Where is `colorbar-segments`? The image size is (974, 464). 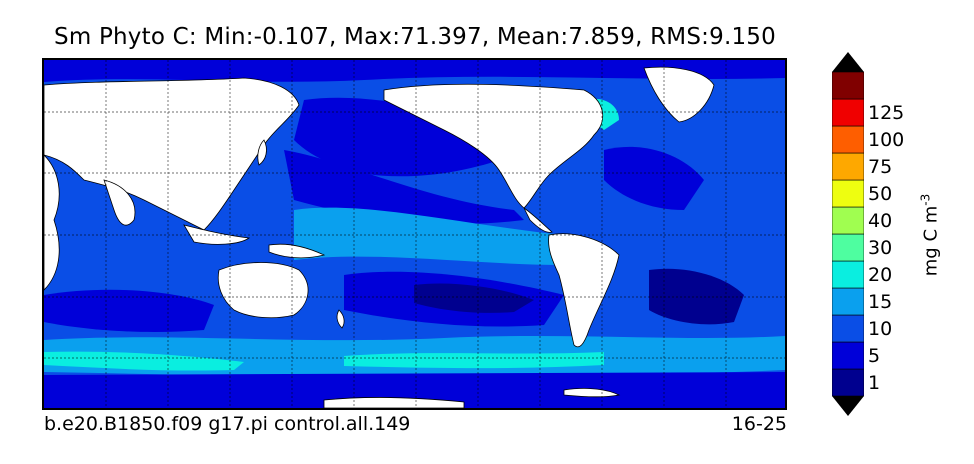
colorbar-segments is located at coordinates (848, 234).